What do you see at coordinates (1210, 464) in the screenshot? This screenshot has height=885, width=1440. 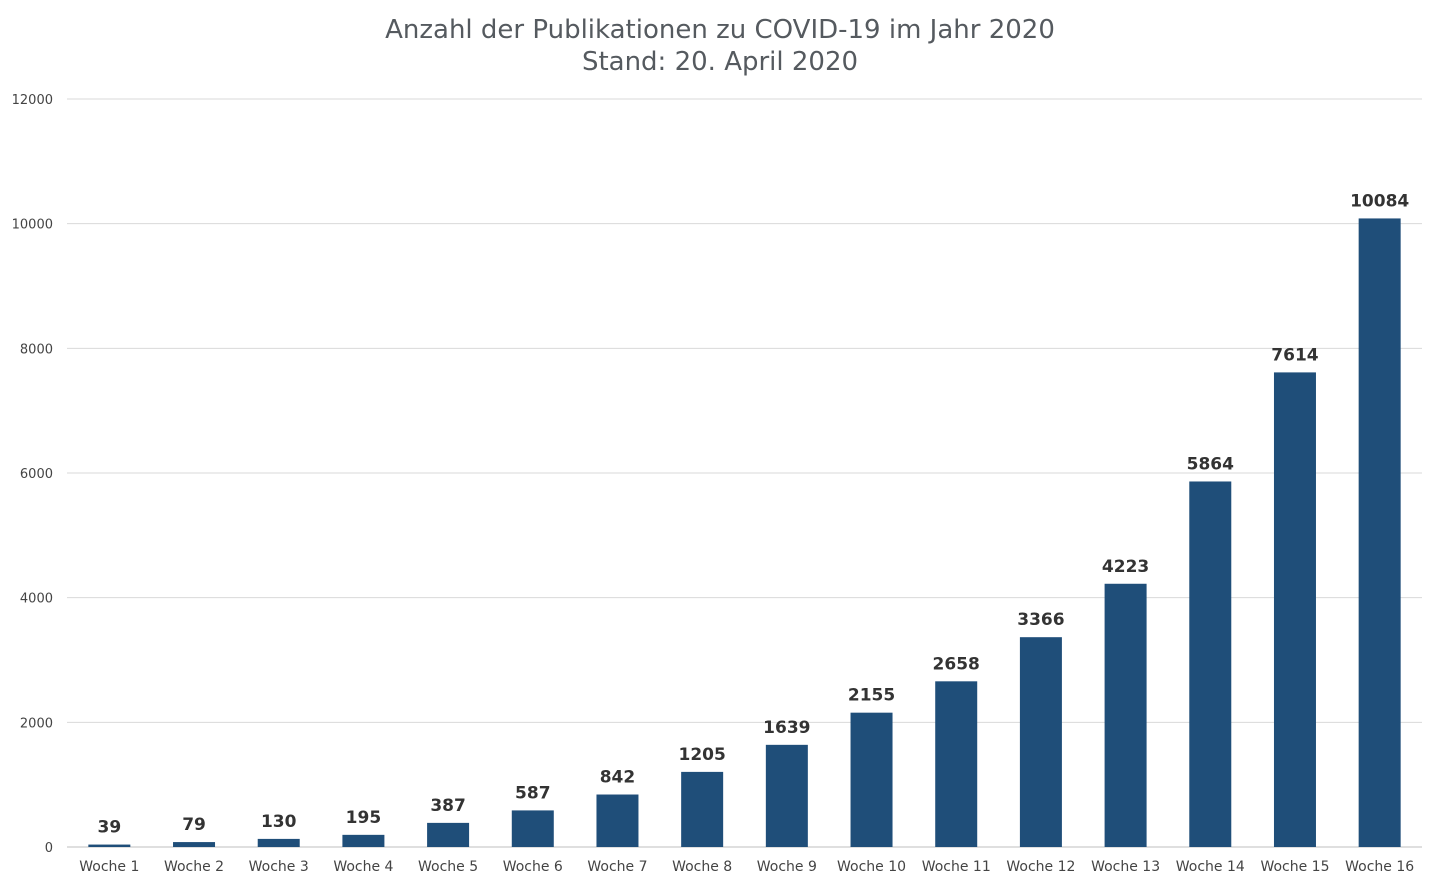 I see `data-label: 5864` at bounding box center [1210, 464].